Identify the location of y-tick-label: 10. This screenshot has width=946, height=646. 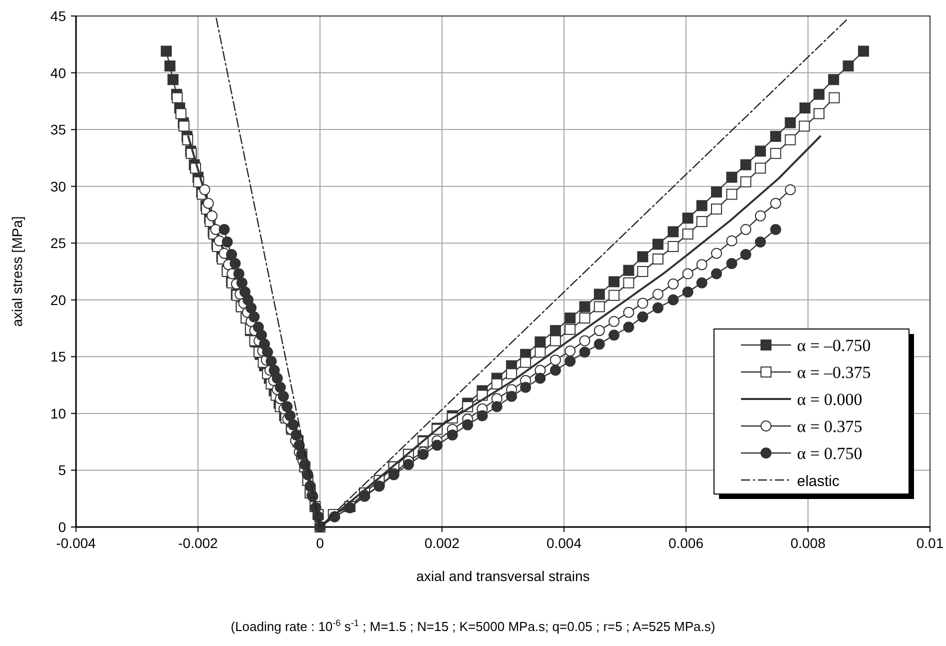
(58, 413).